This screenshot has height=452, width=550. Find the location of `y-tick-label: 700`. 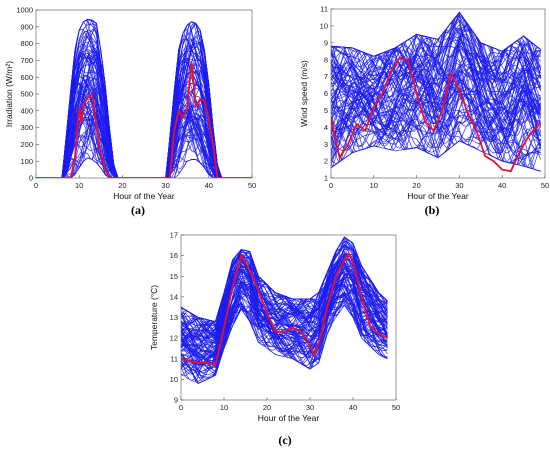

y-tick-label: 700 is located at coordinates (26, 60).